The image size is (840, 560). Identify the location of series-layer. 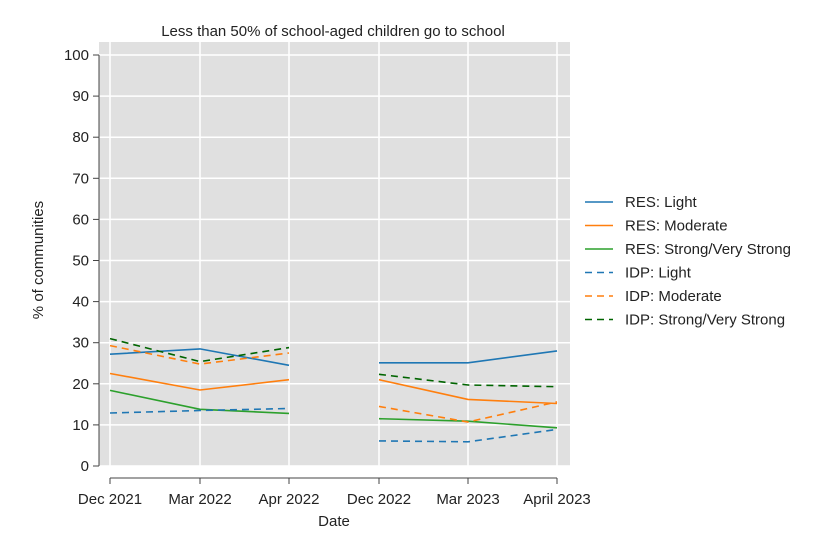
(333, 390).